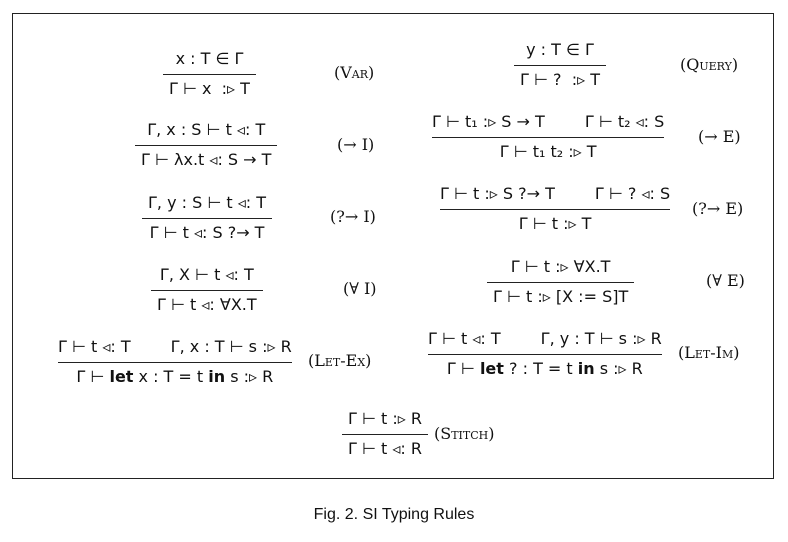  What do you see at coordinates (340, 360) in the screenshot?
I see `rule-label-let-explicit: (Let-Ex)` at bounding box center [340, 360].